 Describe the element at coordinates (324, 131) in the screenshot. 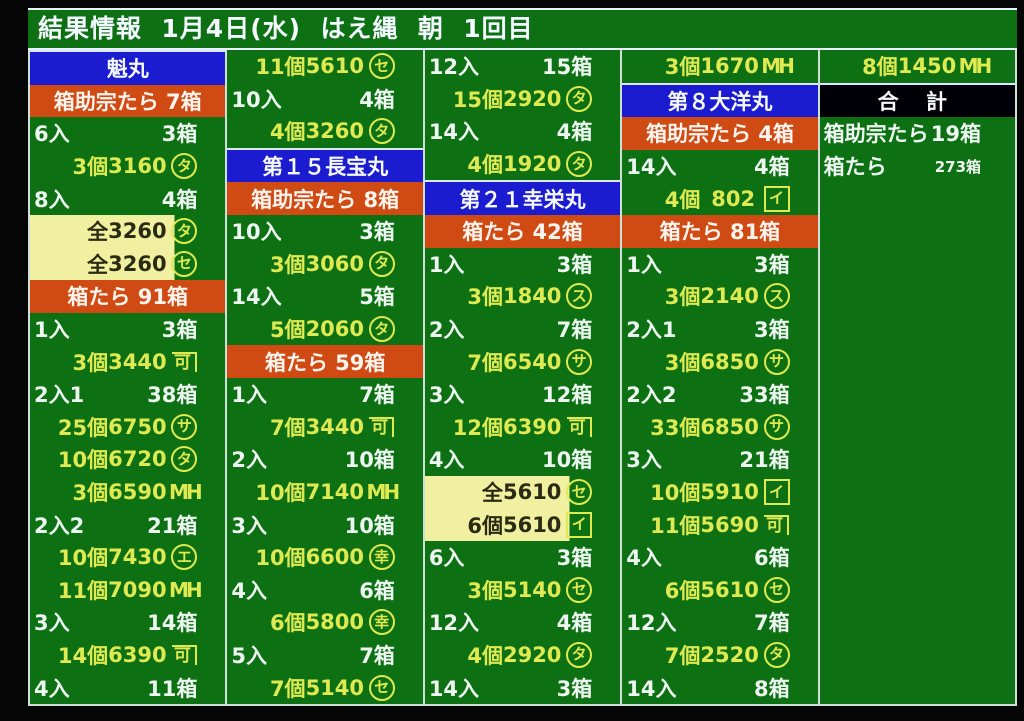

I see `bid-row: 4個 3260 タ` at that location.